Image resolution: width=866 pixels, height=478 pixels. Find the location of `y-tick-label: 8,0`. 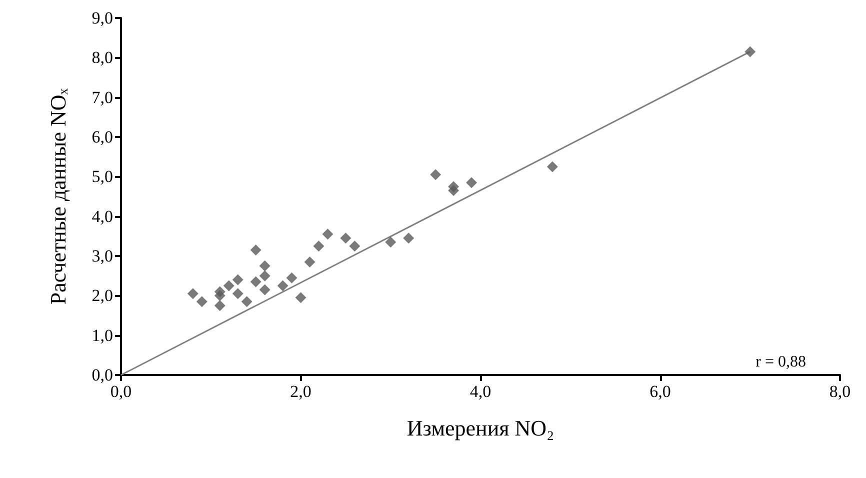

y-tick-label: 8,0 is located at coordinates (102, 58).